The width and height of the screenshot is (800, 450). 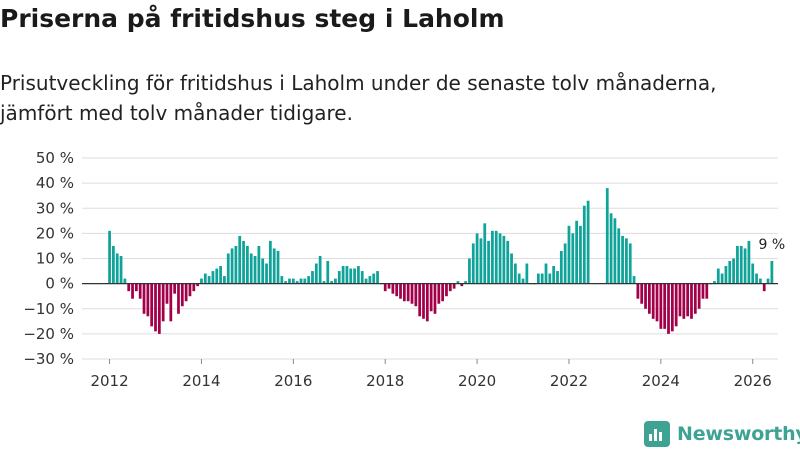 What do you see at coordinates (722, 434) in the screenshot?
I see `newsworthy-logo: Newsworthy` at bounding box center [722, 434].